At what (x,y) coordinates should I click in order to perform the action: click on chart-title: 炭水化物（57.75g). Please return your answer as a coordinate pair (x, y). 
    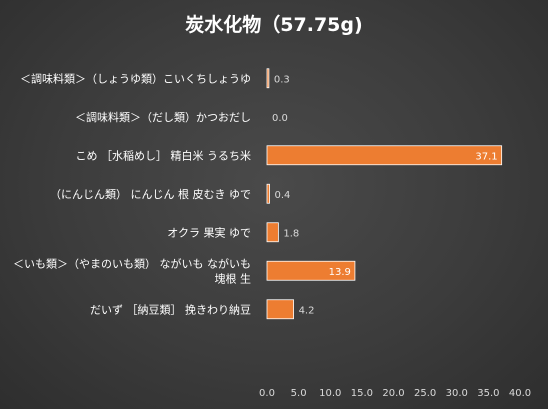
    Looking at the image, I should click on (273, 24).